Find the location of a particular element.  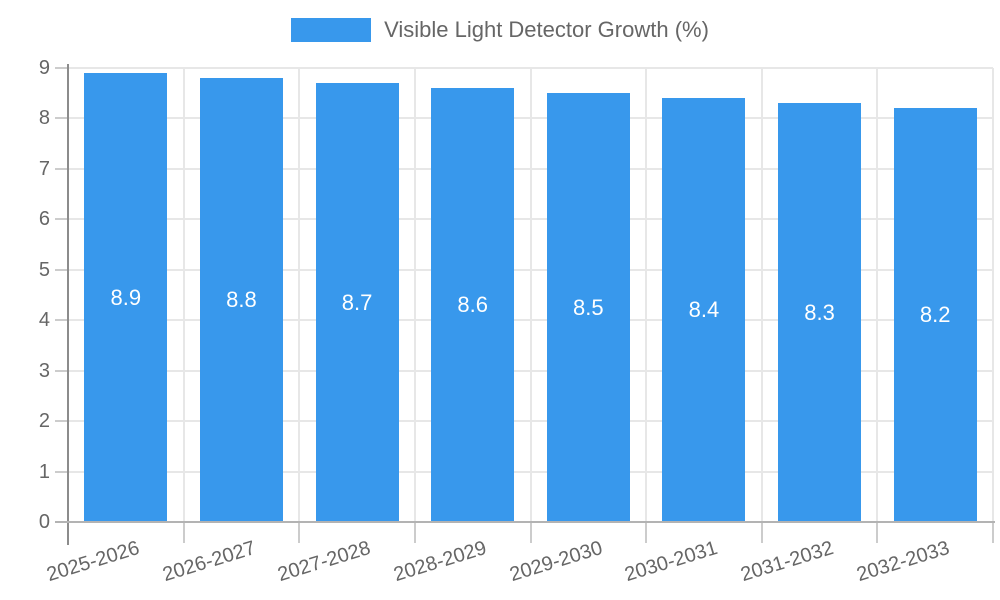

bar: 8.5 is located at coordinates (588, 307).